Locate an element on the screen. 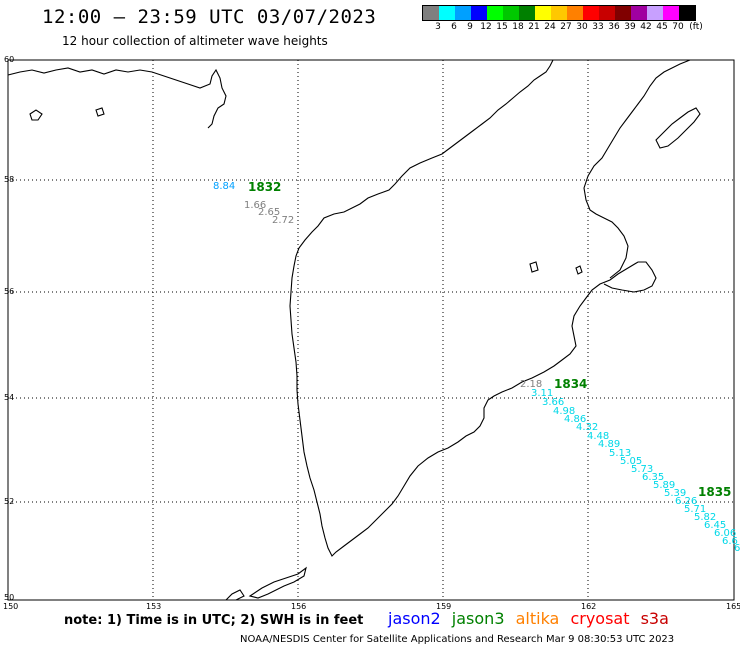 The image size is (740, 650). okhotsk-north-shore is located at coordinates (117, 98).